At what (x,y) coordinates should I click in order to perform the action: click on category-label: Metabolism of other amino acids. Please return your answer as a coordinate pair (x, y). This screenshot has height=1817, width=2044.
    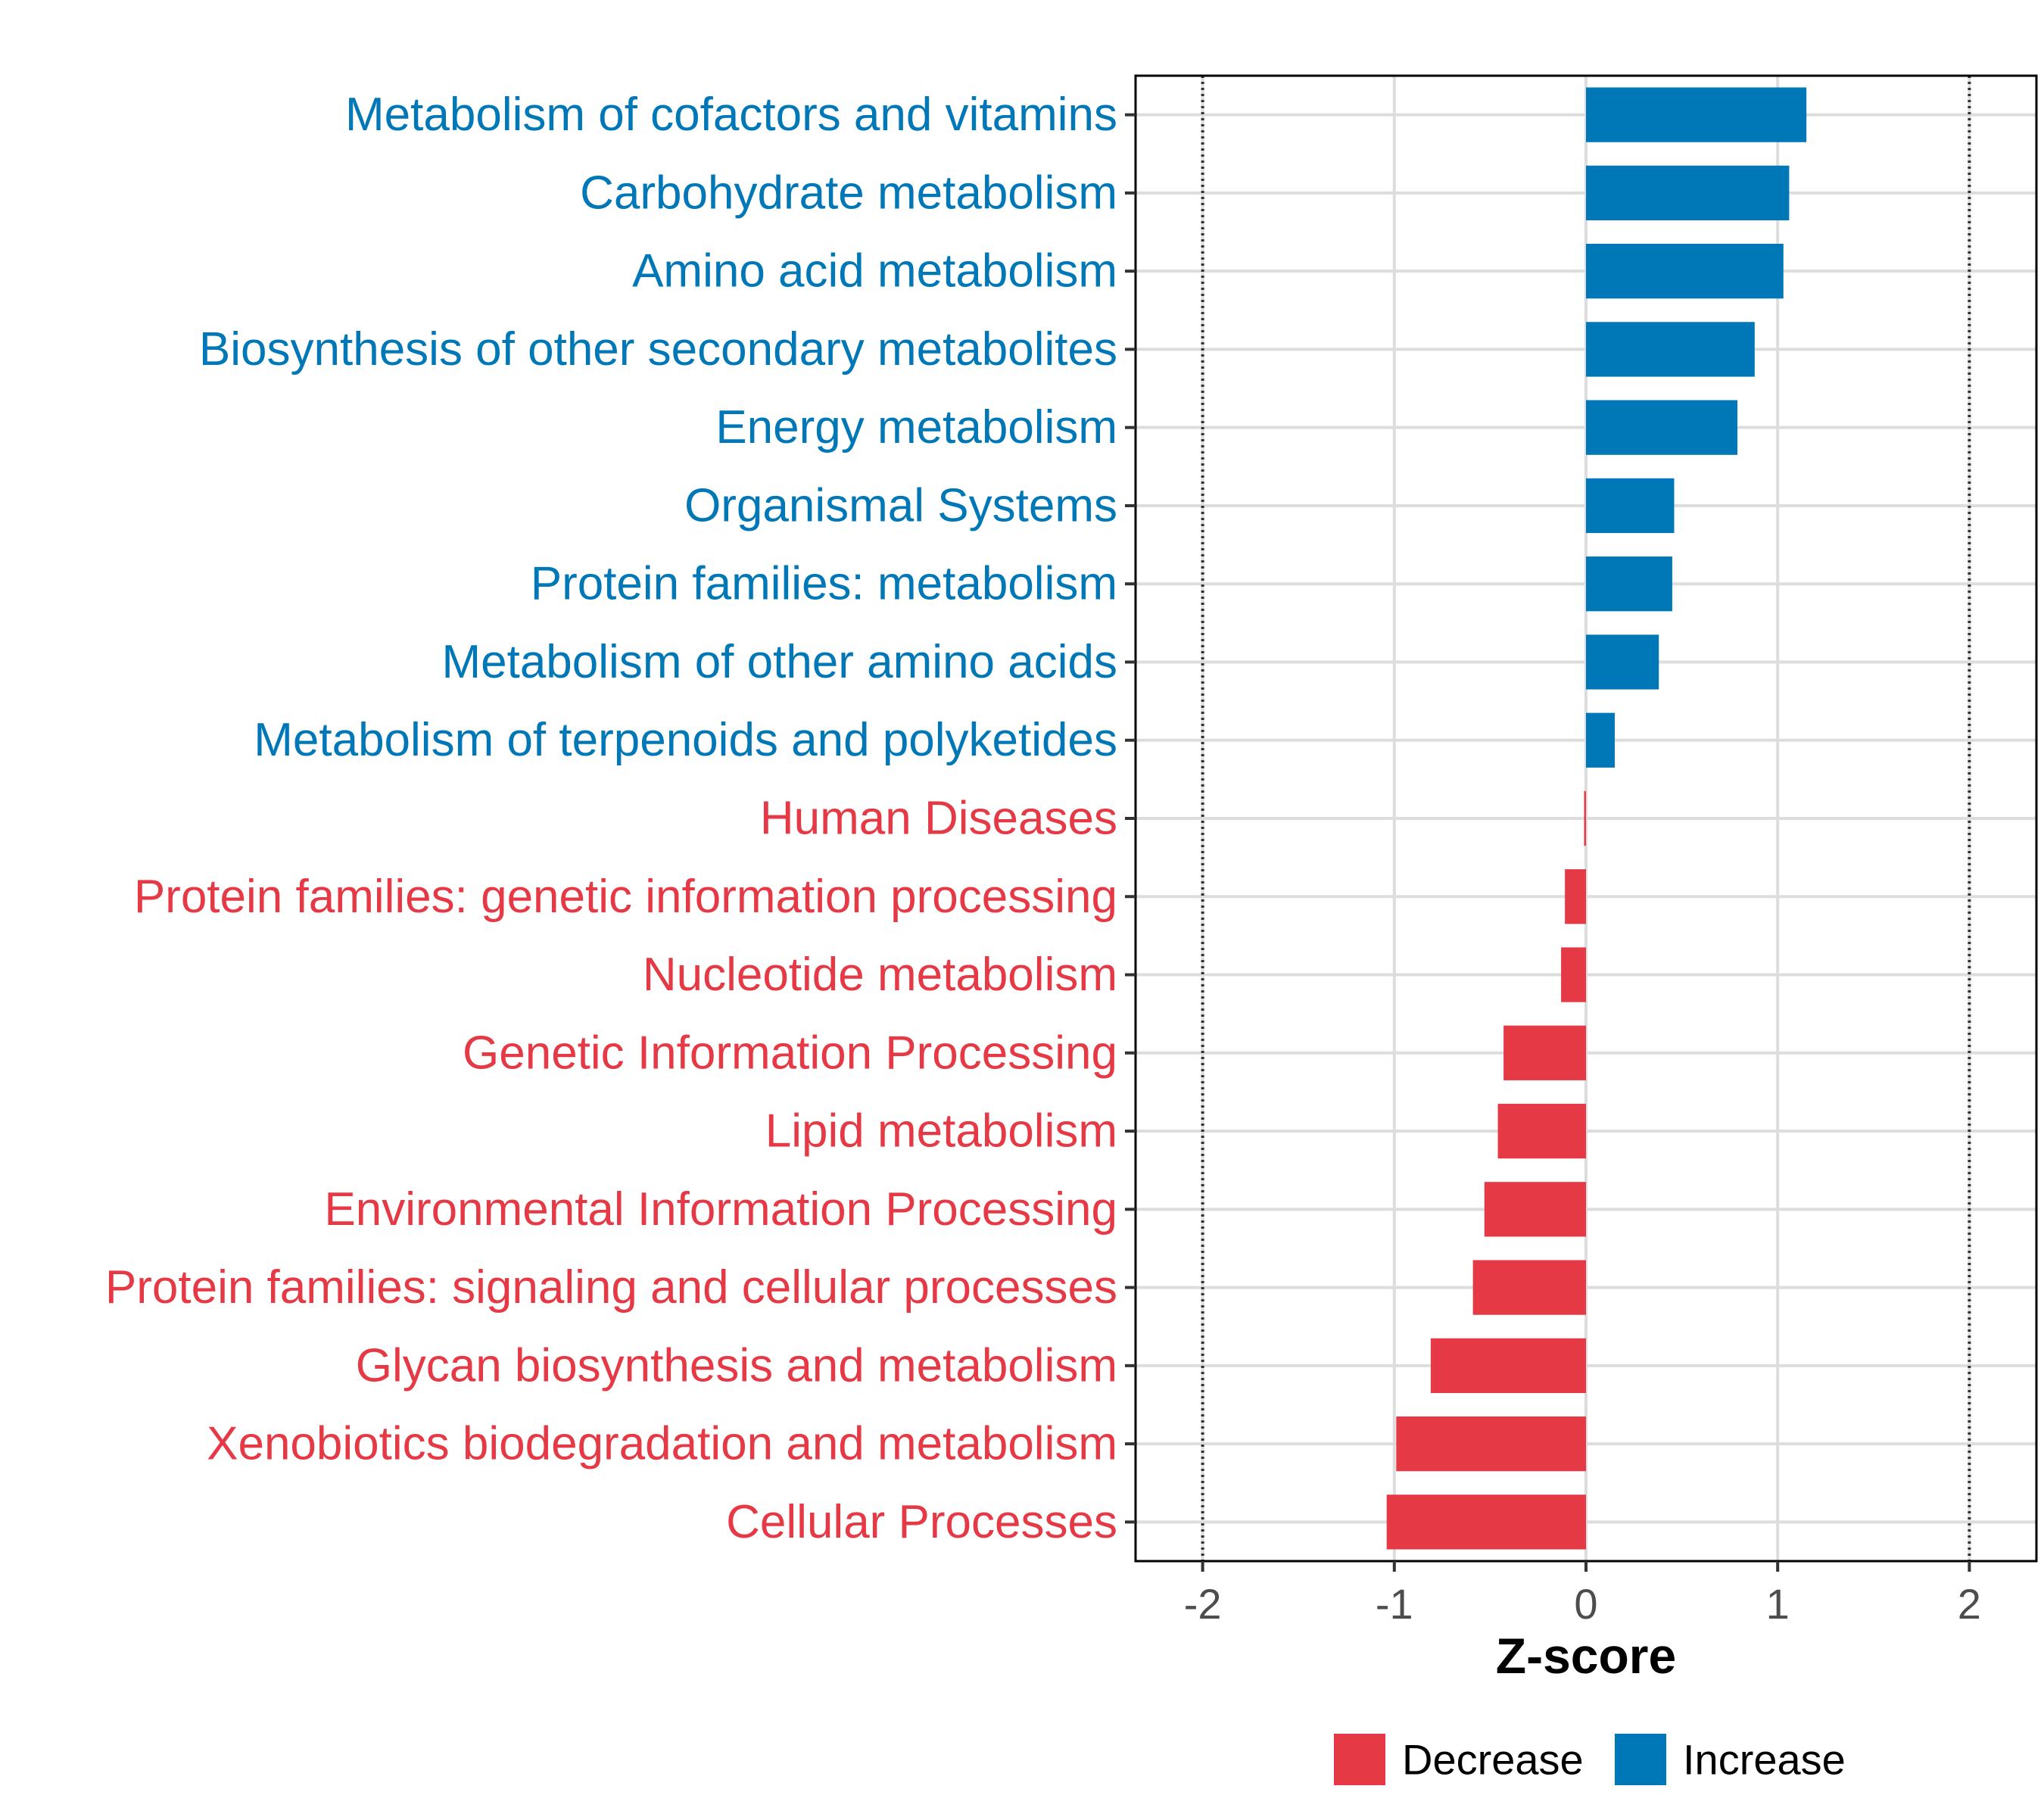
    Looking at the image, I should click on (779, 662).